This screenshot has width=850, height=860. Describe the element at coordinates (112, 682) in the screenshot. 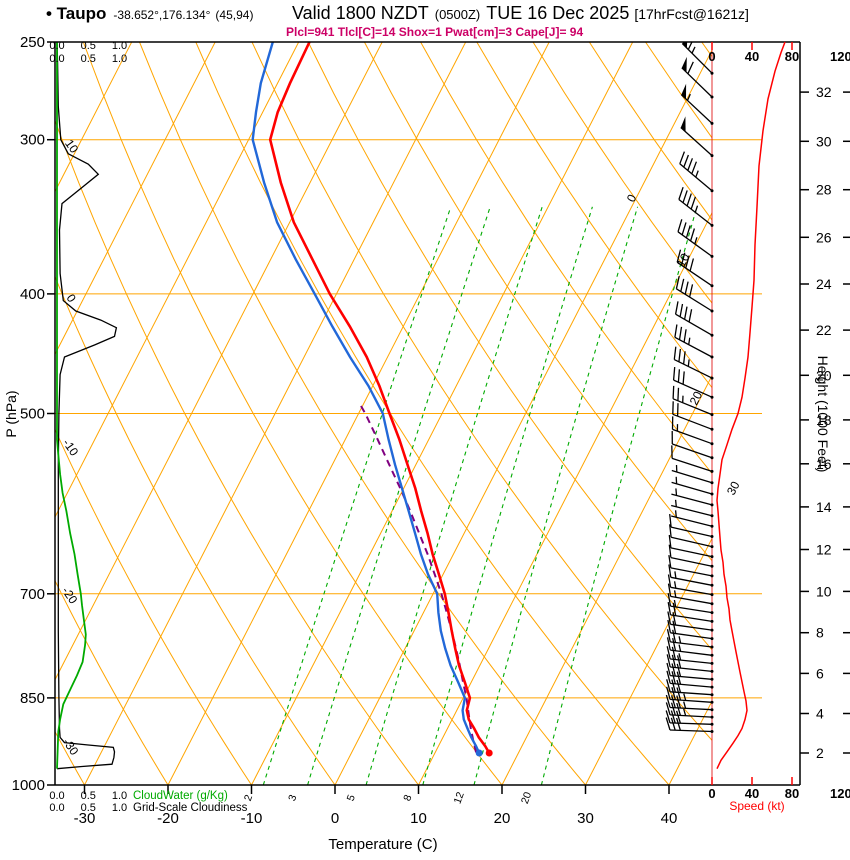

I see `dry-adiabat-line` at that location.